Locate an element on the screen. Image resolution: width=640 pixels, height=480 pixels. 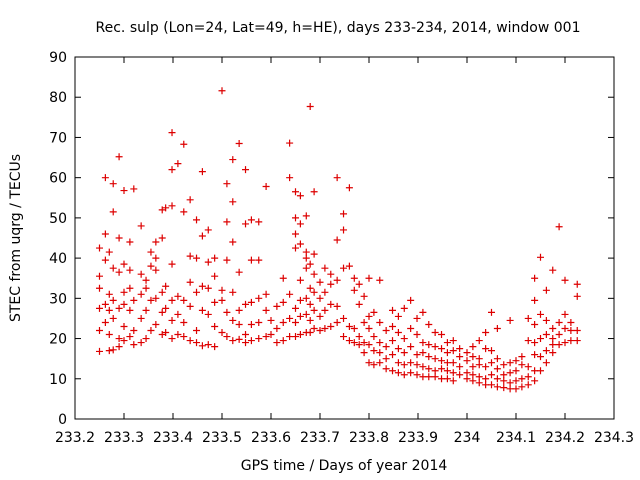
x-tick-label: 234 is located at coordinates (467, 438).